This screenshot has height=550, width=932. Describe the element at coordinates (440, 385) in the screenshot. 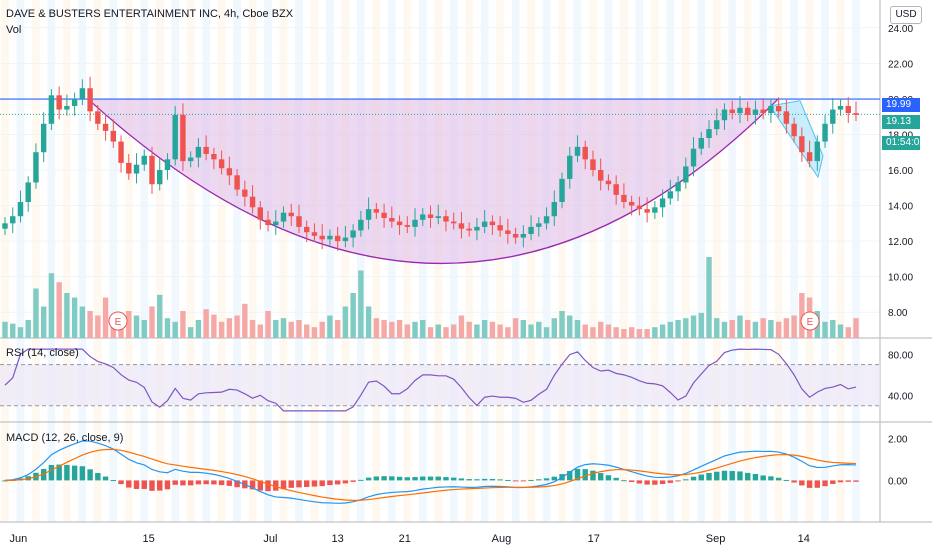

I see `rsi-band` at that location.